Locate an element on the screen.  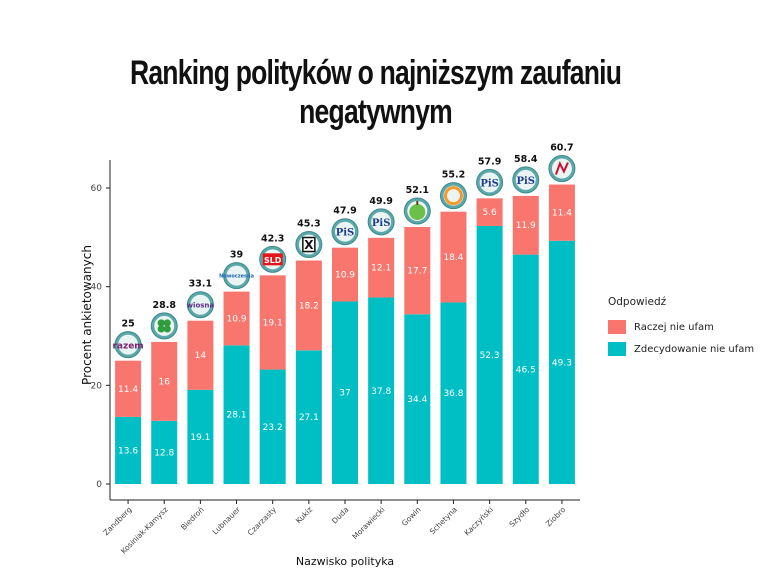
total-label: 58.4 is located at coordinates (526, 159).